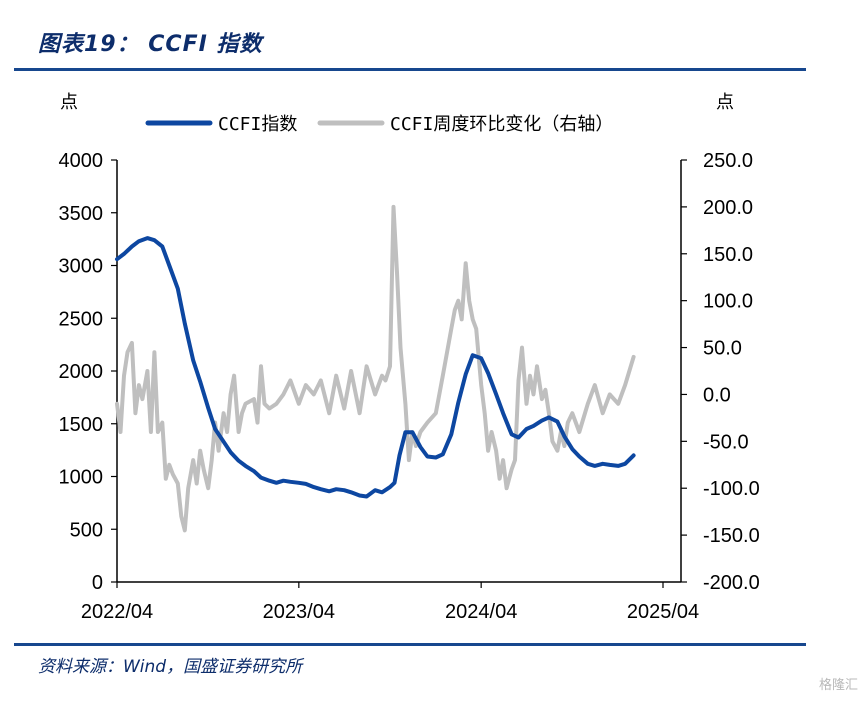 The width and height of the screenshot is (866, 702). What do you see at coordinates (81, 425) in the screenshot?
I see `y-left-tick-label: 1500` at bounding box center [81, 425].